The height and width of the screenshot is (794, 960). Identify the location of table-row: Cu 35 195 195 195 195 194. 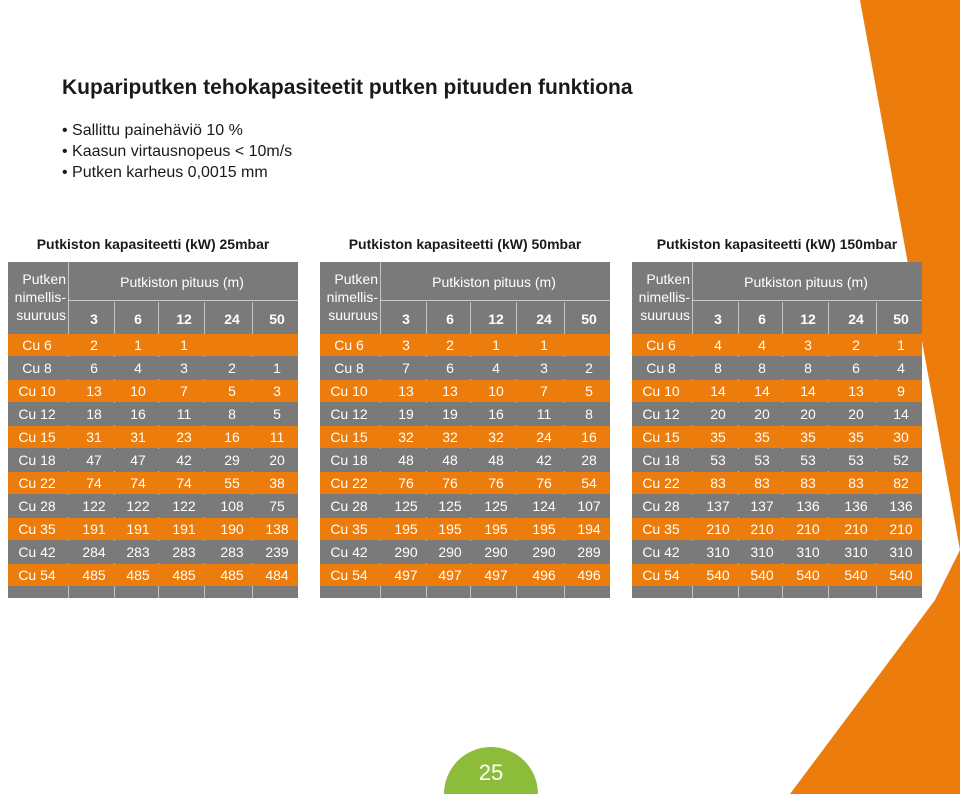
(465, 529).